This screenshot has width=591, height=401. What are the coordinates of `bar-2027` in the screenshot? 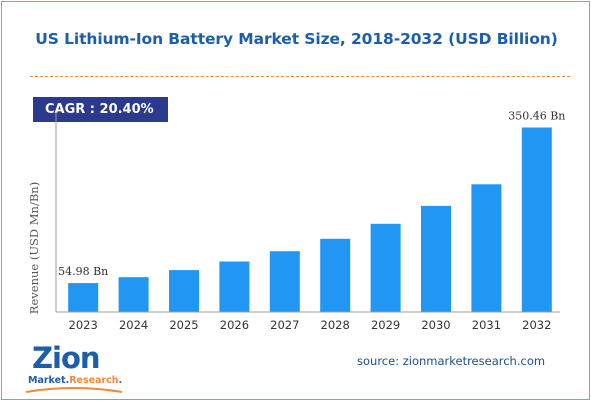 It's located at (284, 281).